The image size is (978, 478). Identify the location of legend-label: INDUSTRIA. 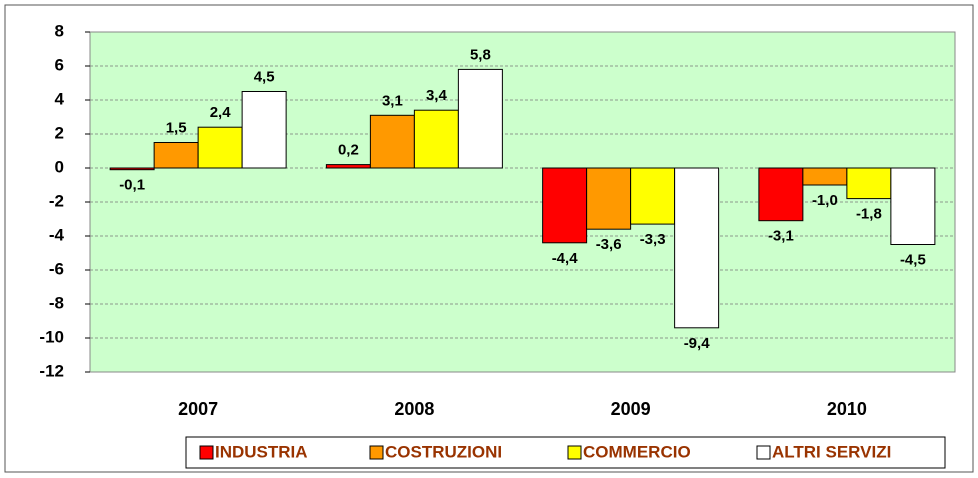
(261, 451).